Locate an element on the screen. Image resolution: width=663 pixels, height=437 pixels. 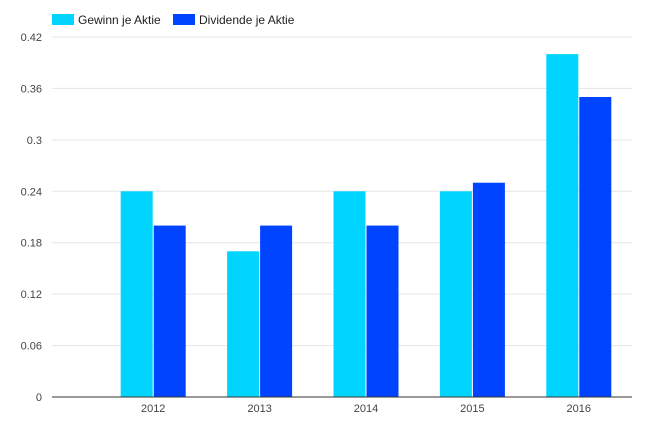
y-tick-label: 0 is located at coordinates (39, 398).